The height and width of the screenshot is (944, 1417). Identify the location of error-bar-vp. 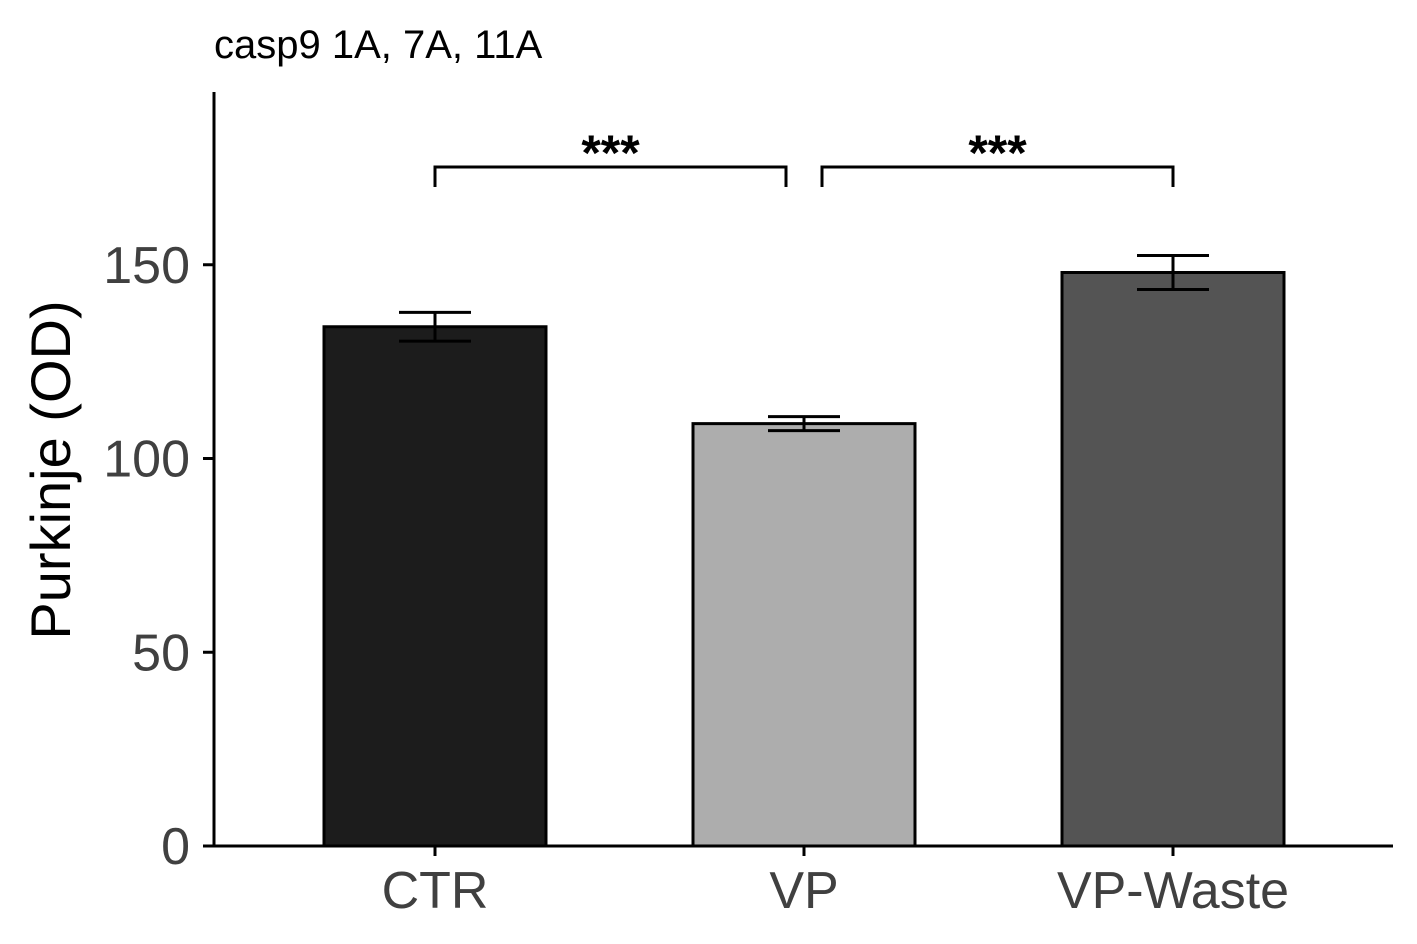
(804, 424).